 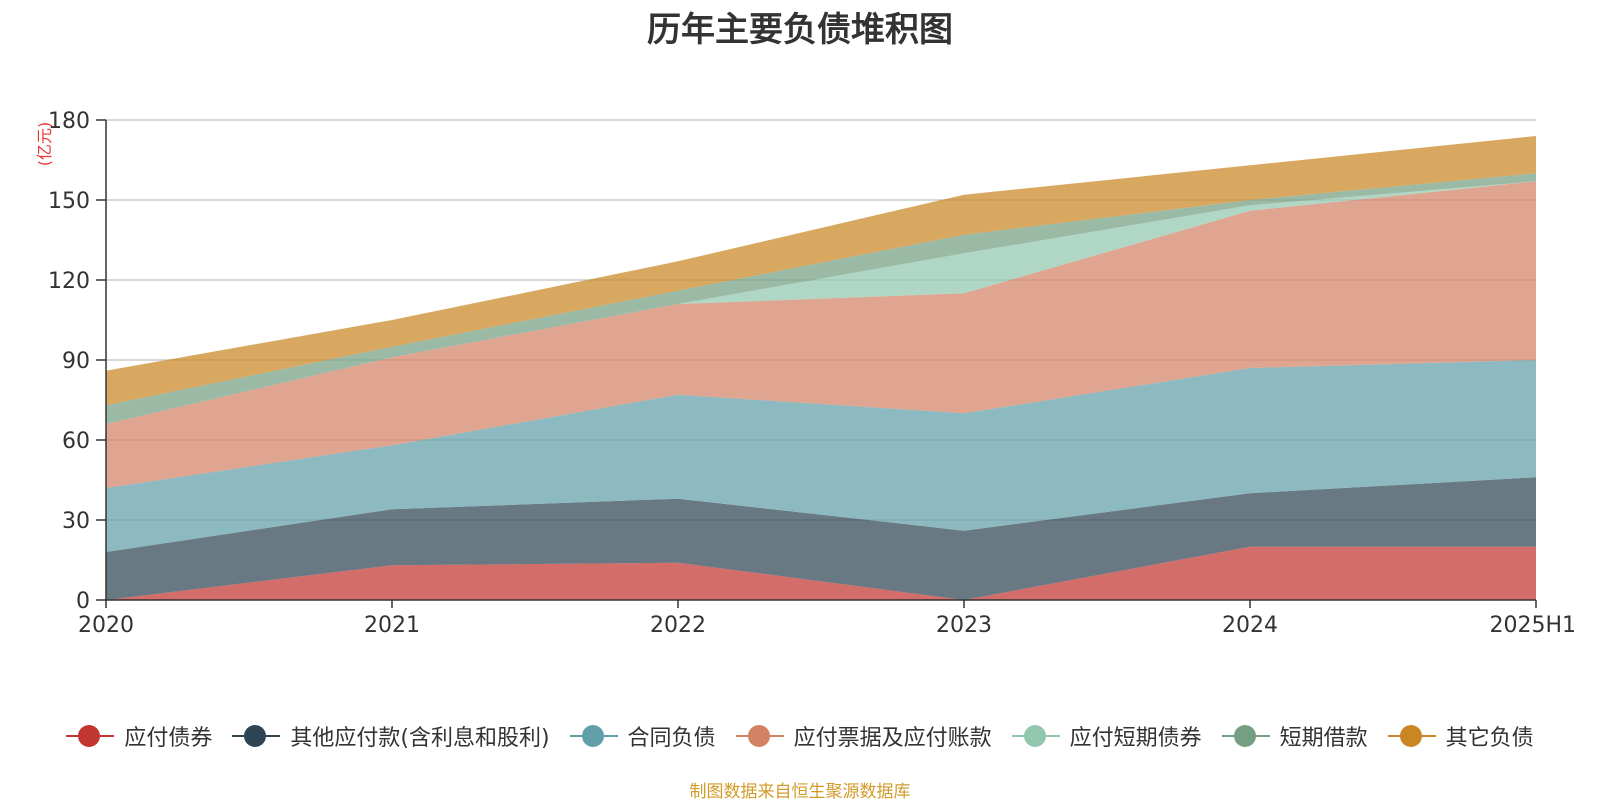 What do you see at coordinates (83, 601) in the screenshot?
I see `y-tick-label: 0` at bounding box center [83, 601].